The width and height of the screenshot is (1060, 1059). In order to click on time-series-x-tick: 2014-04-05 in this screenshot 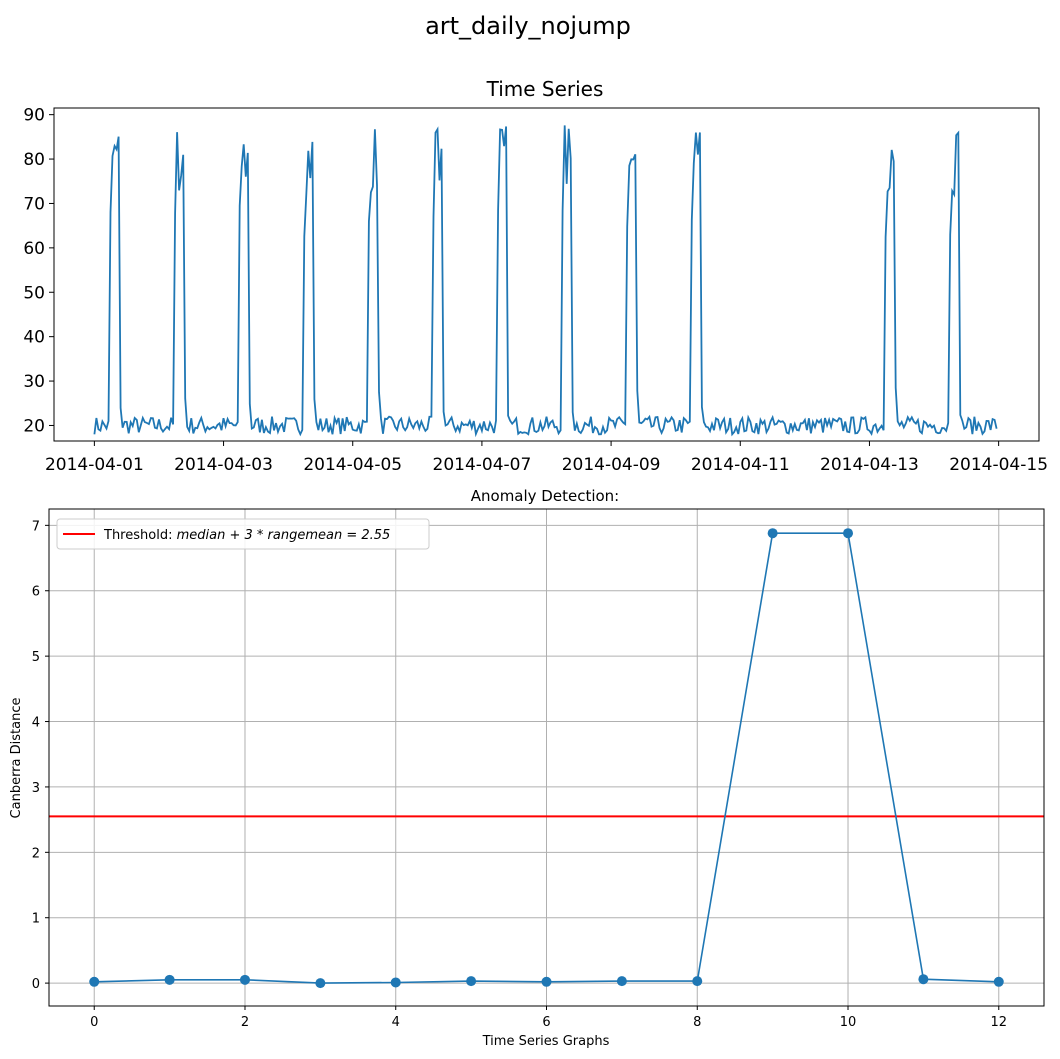, I will do `click(352, 465)`.